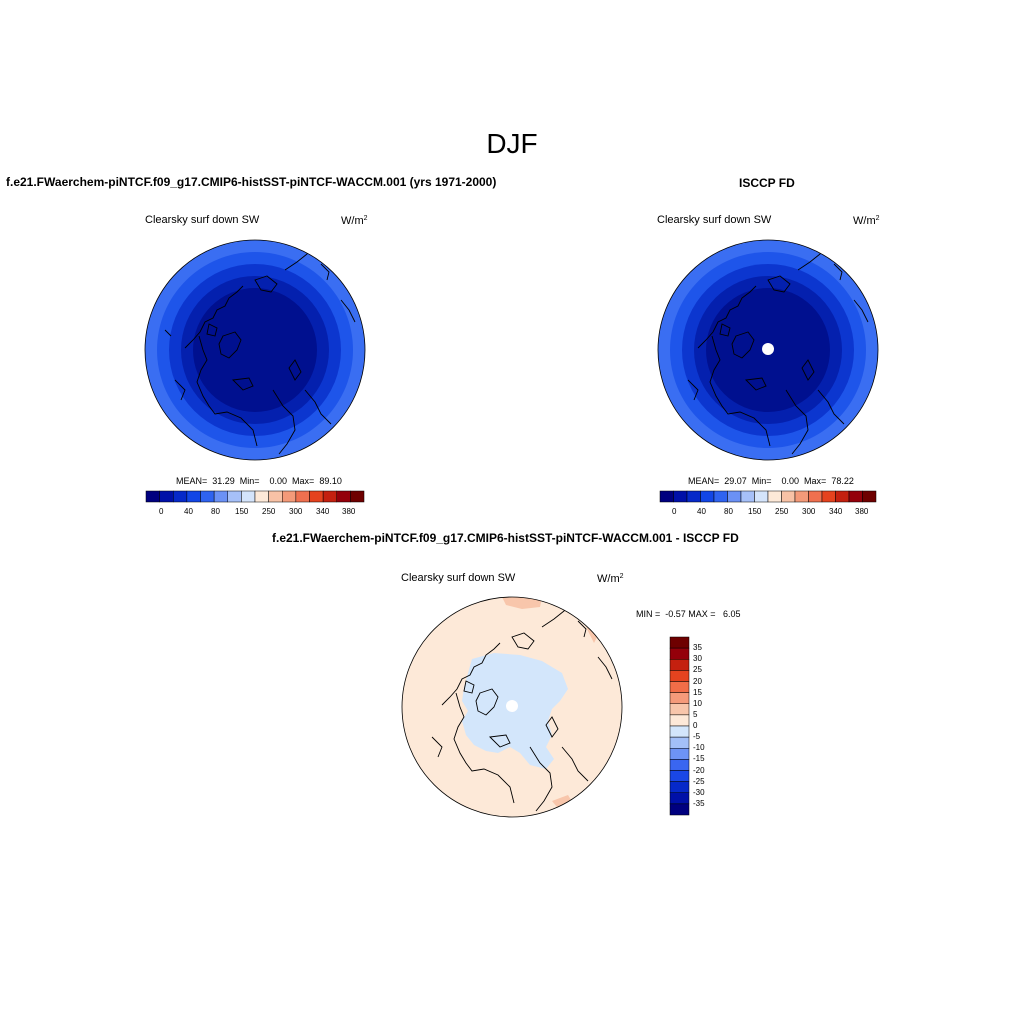  What do you see at coordinates (699, 759) in the screenshot?
I see `colorbar-tick: -15` at bounding box center [699, 759].